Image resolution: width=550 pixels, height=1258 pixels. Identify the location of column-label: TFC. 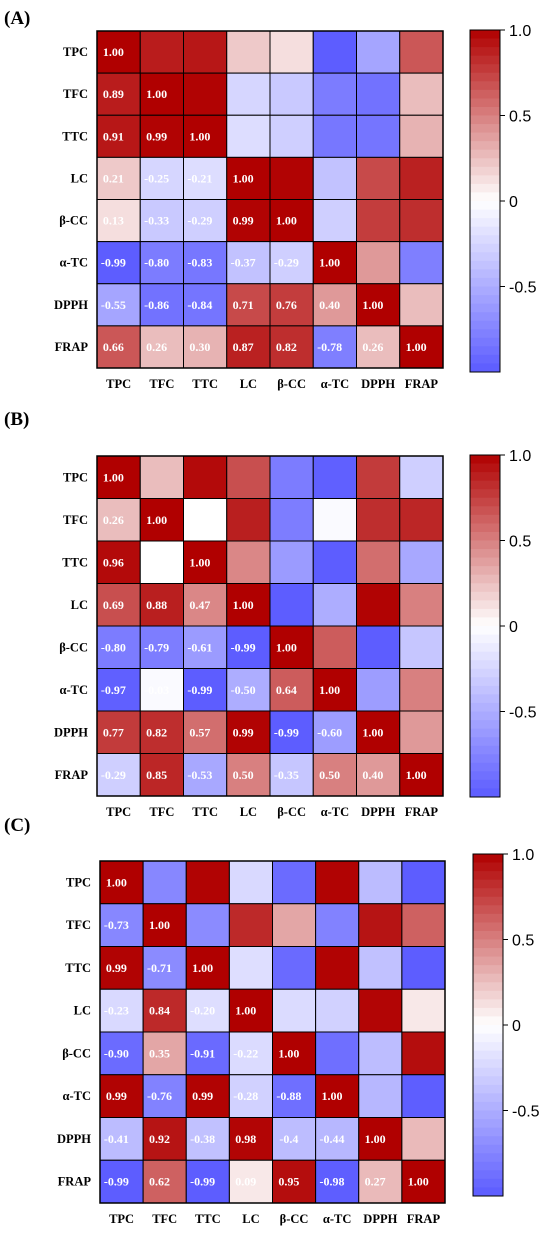
(161, 812).